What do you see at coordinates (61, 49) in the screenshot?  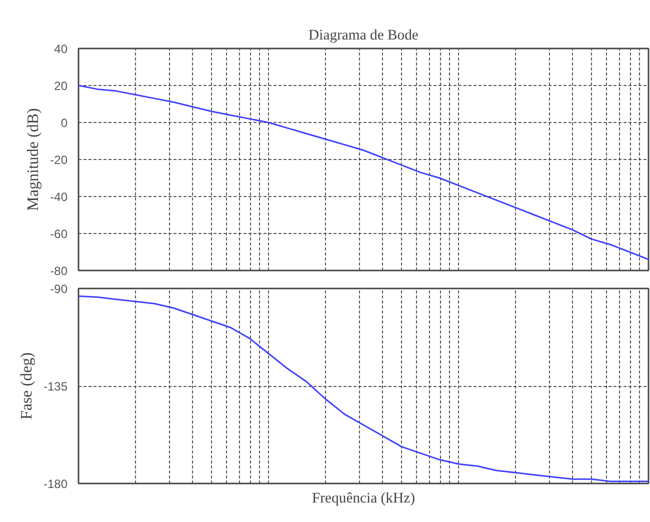 I see `y-tick-label: 40` at bounding box center [61, 49].